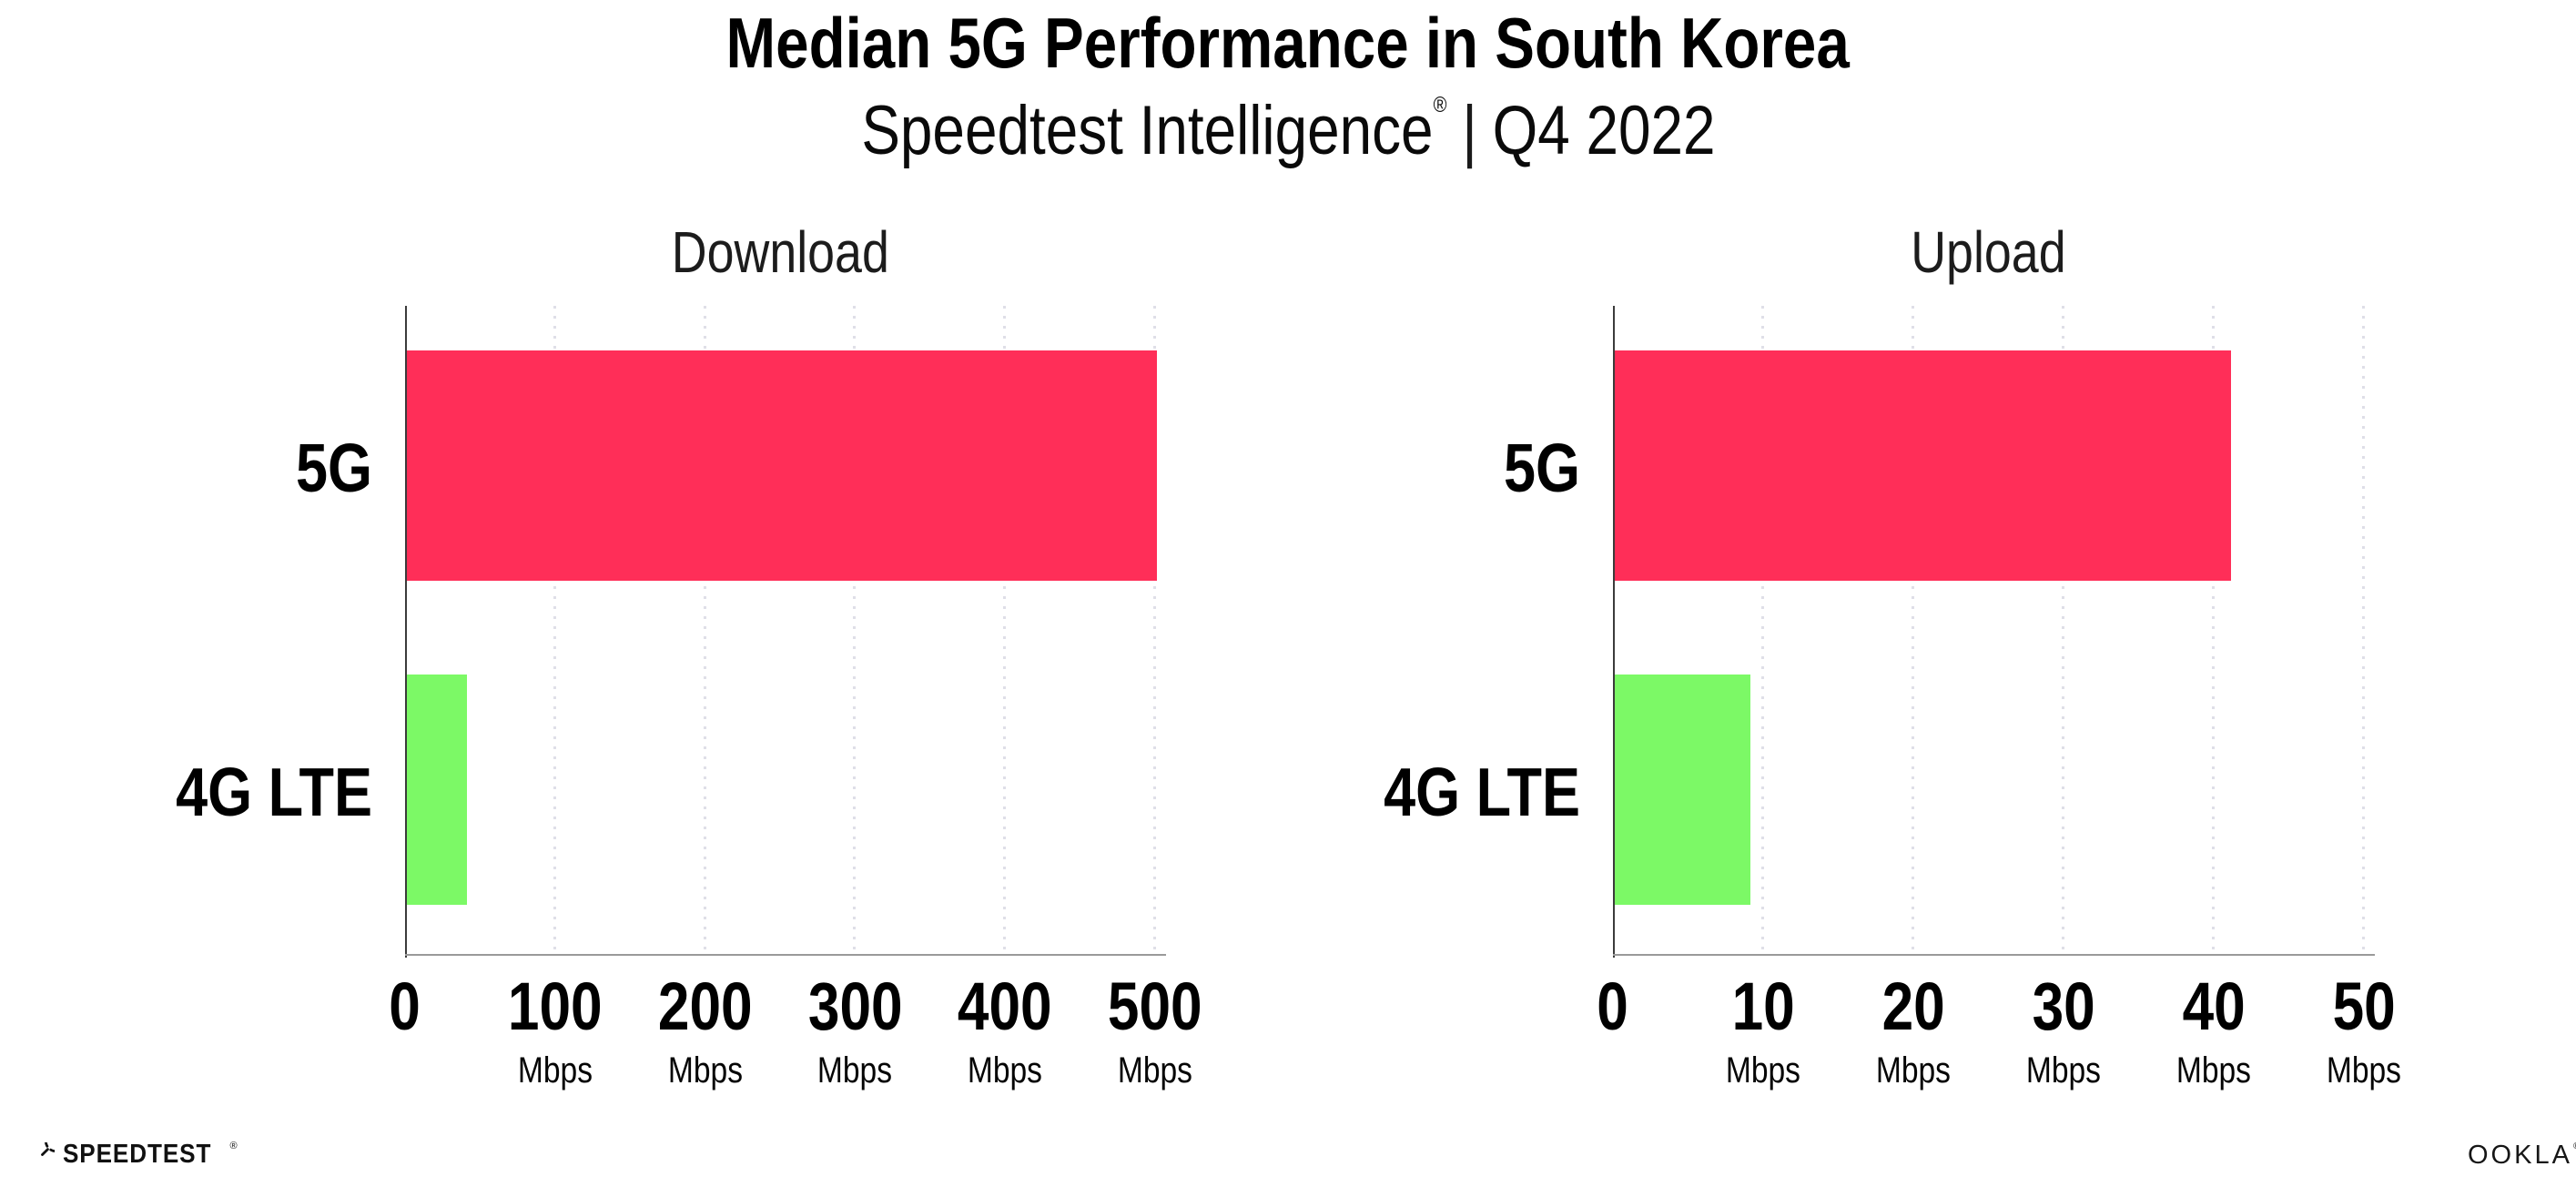 This screenshot has height=1197, width=2576. What do you see at coordinates (1604, 130) in the screenshot?
I see `subtitle-period: Q4 2022` at bounding box center [1604, 130].